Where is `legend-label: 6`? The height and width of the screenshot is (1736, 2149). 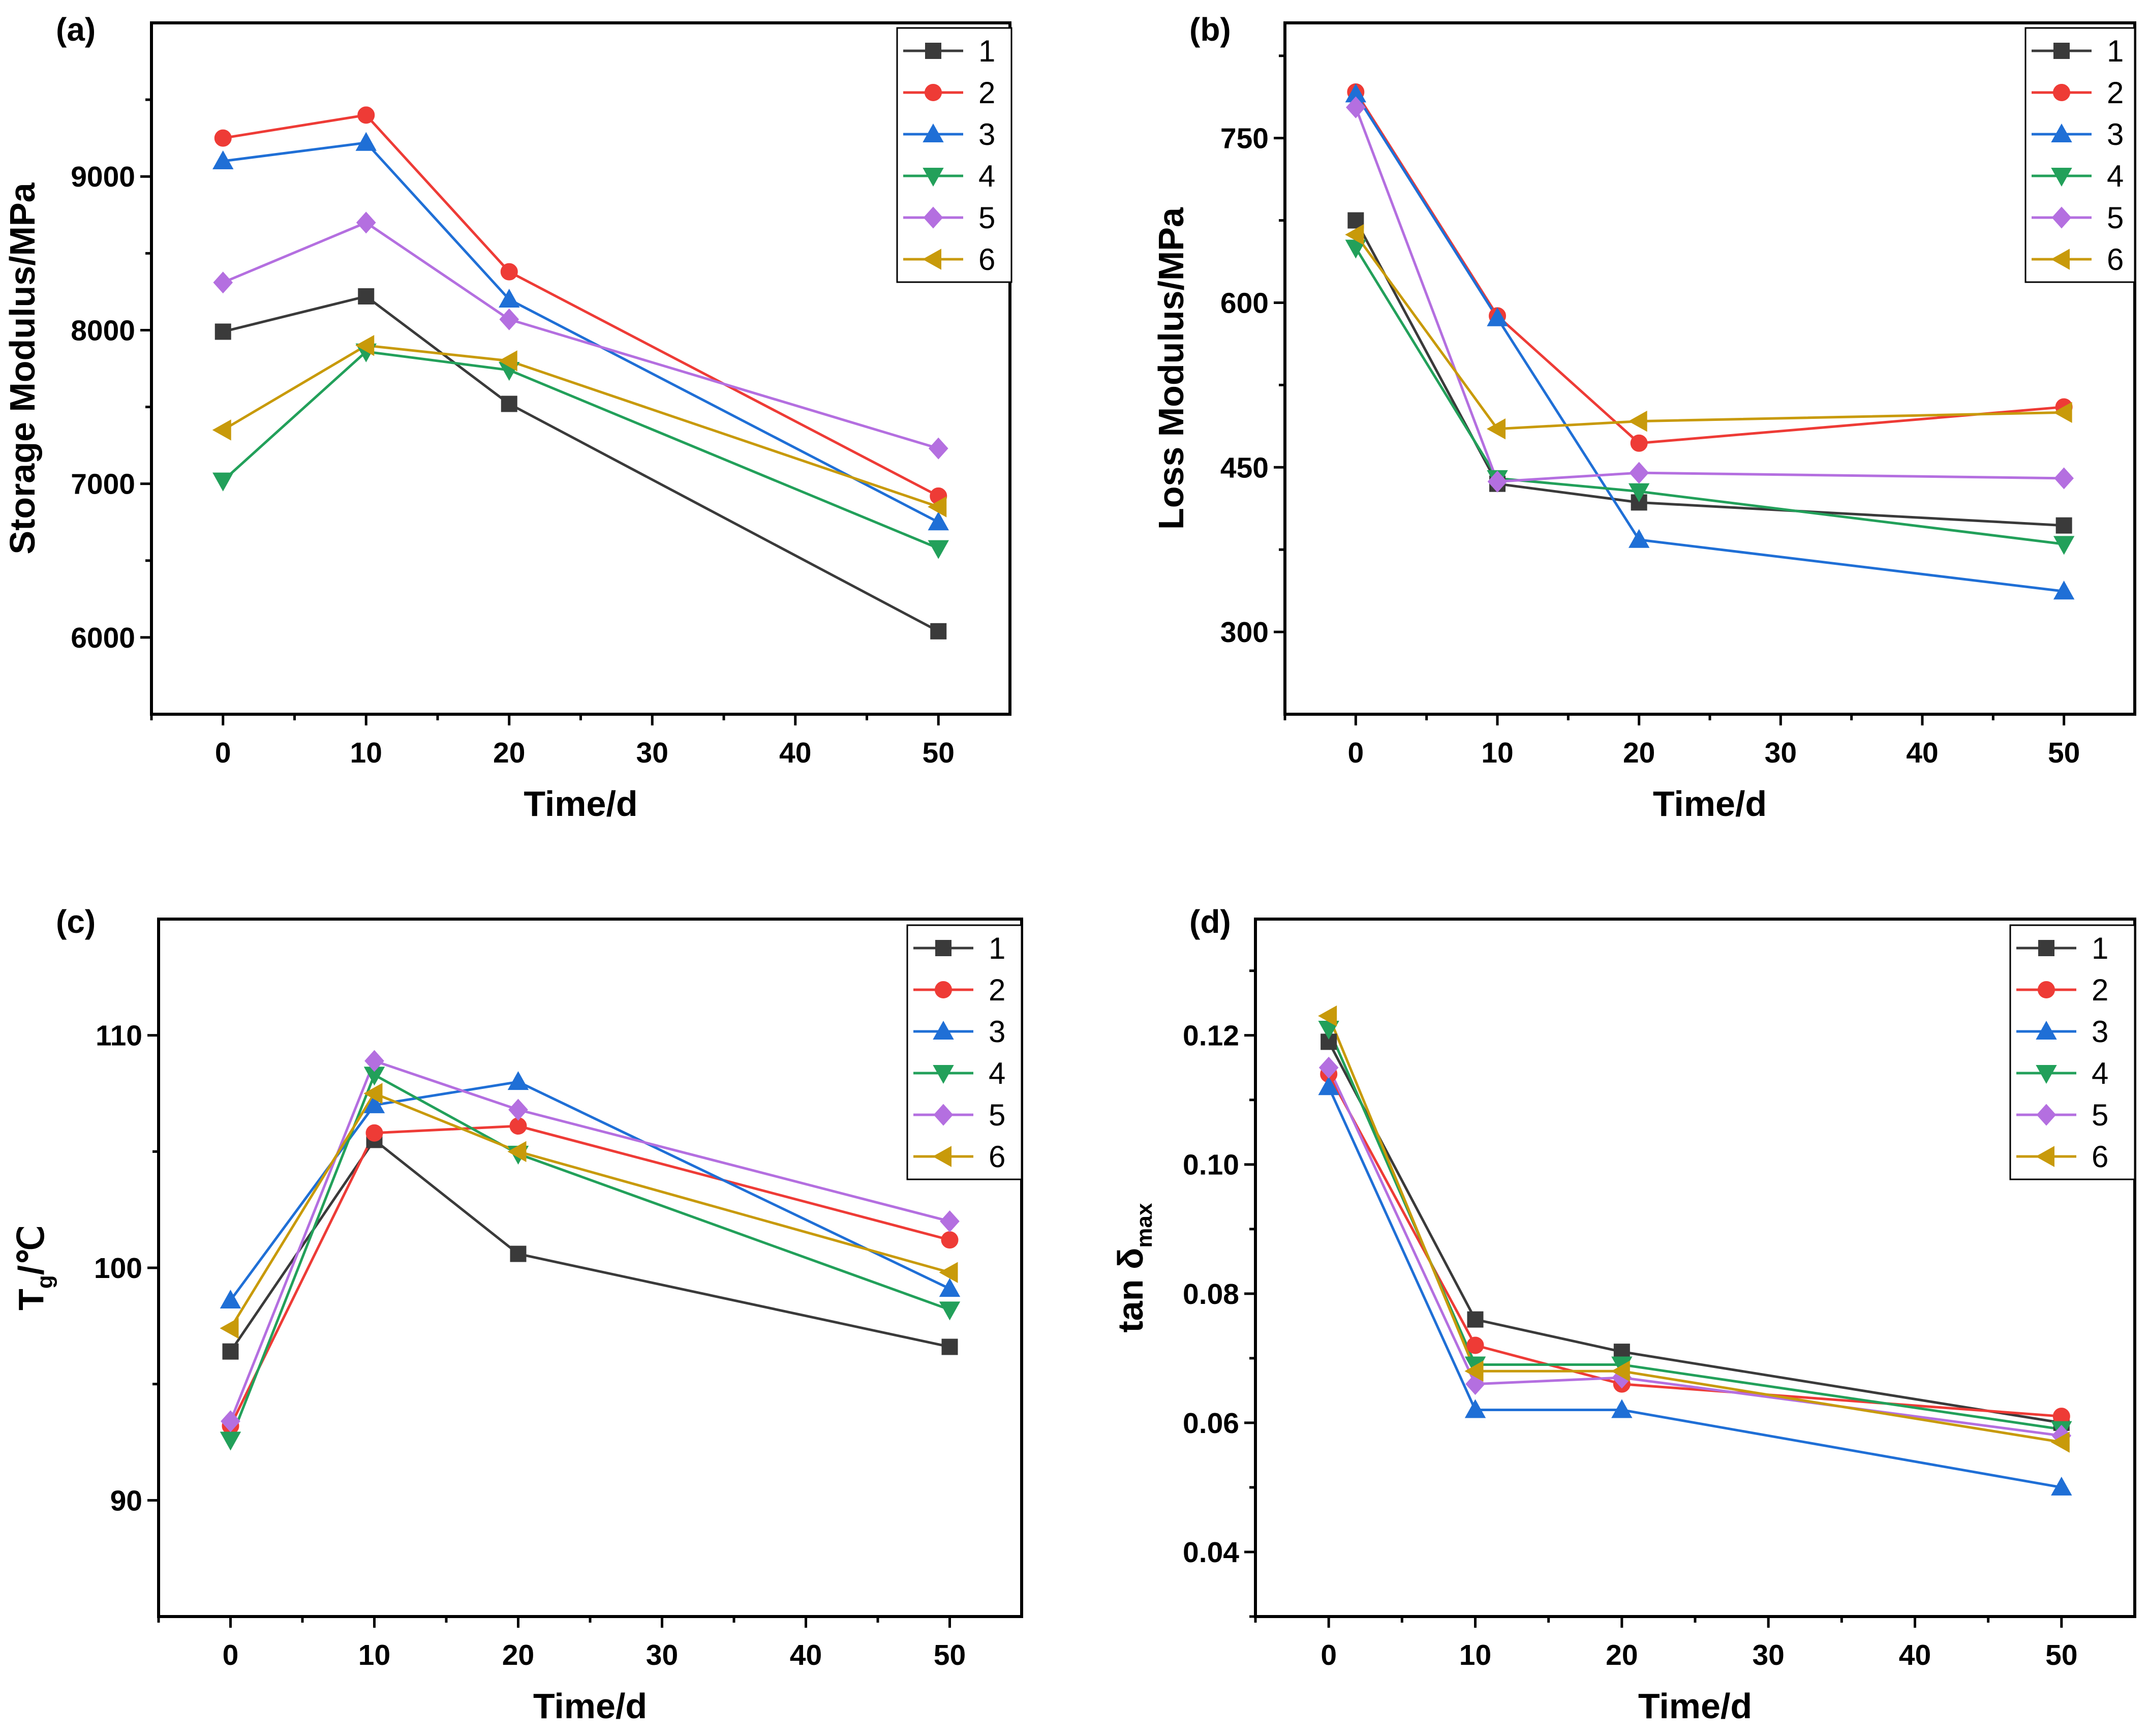 legend-label: 6 is located at coordinates (2100, 1157).